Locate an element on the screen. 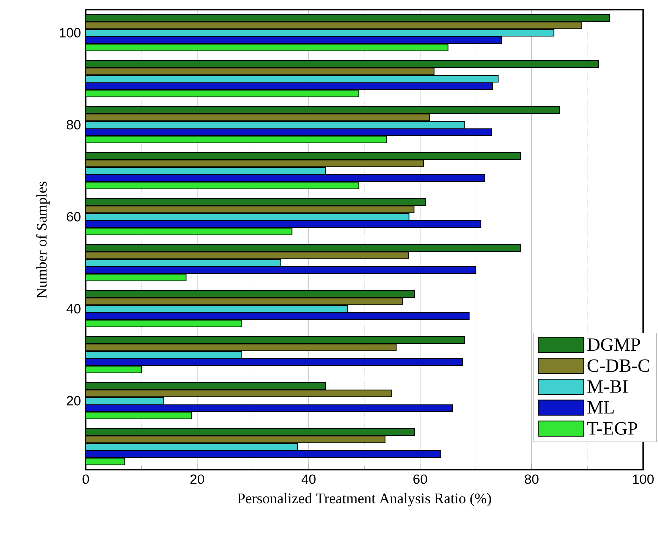  legend-label: T-EGP is located at coordinates (612, 428).